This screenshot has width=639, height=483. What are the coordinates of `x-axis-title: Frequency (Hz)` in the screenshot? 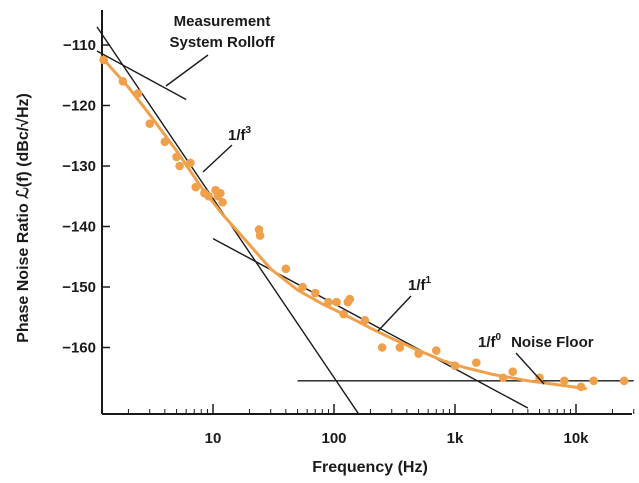 It's located at (370, 467).